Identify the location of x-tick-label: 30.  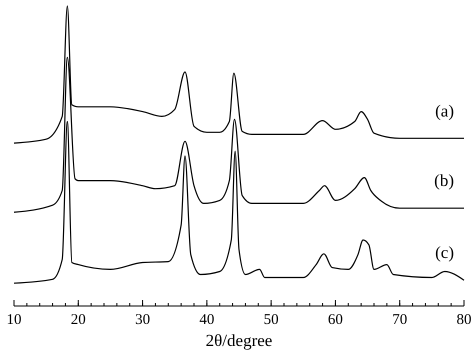
(142, 320).